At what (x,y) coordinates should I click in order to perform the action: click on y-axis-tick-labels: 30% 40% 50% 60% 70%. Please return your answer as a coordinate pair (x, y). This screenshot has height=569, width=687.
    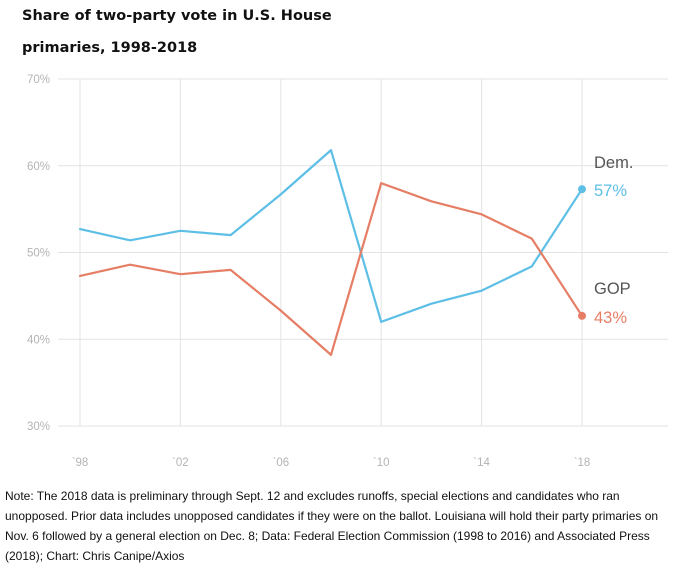
    Looking at the image, I should click on (38, 253).